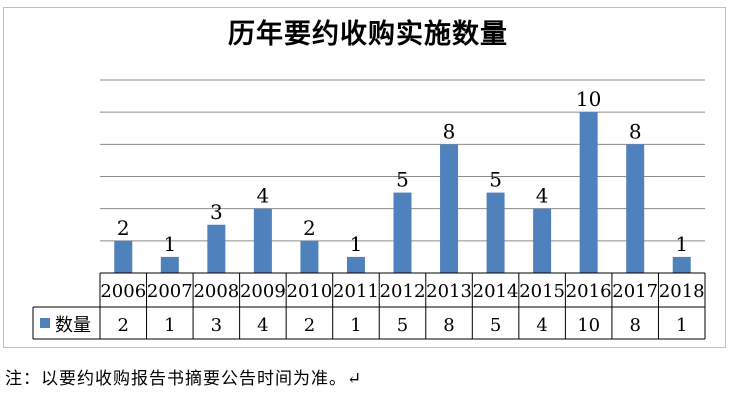 This screenshot has height=401, width=736. Describe the element at coordinates (402, 232) in the screenshot. I see `bar-2012` at that location.